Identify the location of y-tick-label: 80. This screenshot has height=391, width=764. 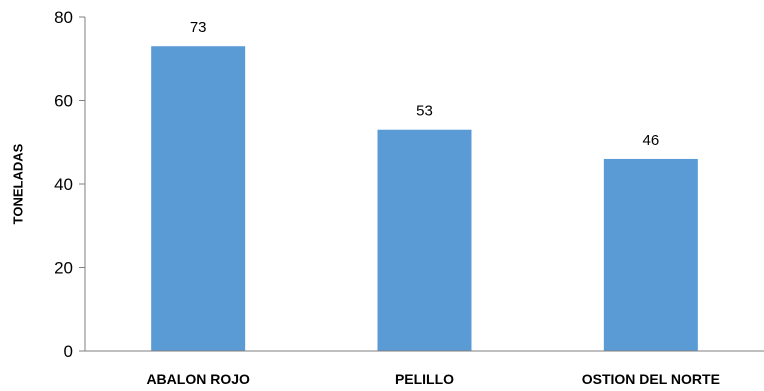
(63, 17).